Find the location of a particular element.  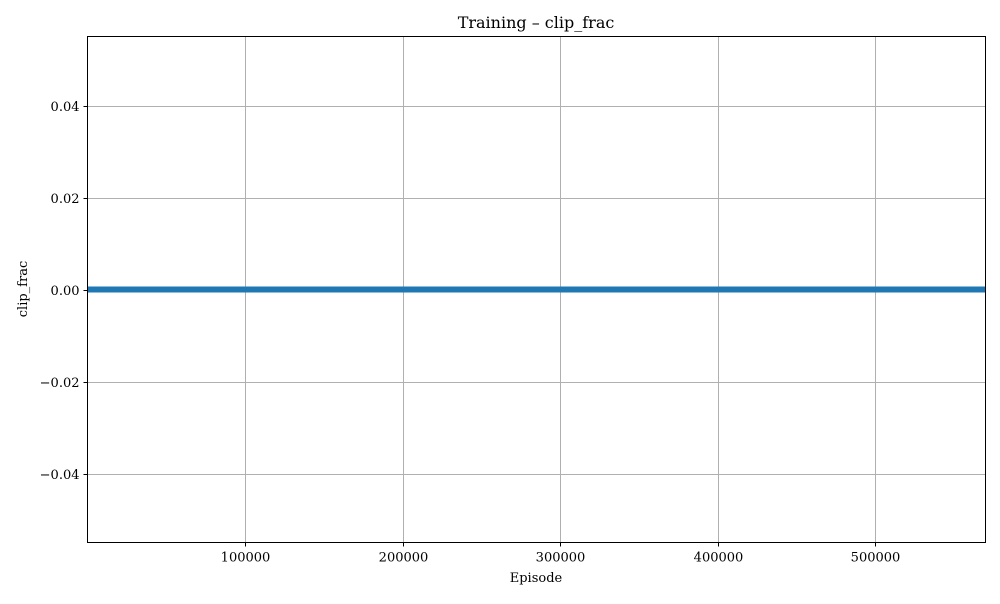

y-tick-label: 0.02 is located at coordinates (65, 199).